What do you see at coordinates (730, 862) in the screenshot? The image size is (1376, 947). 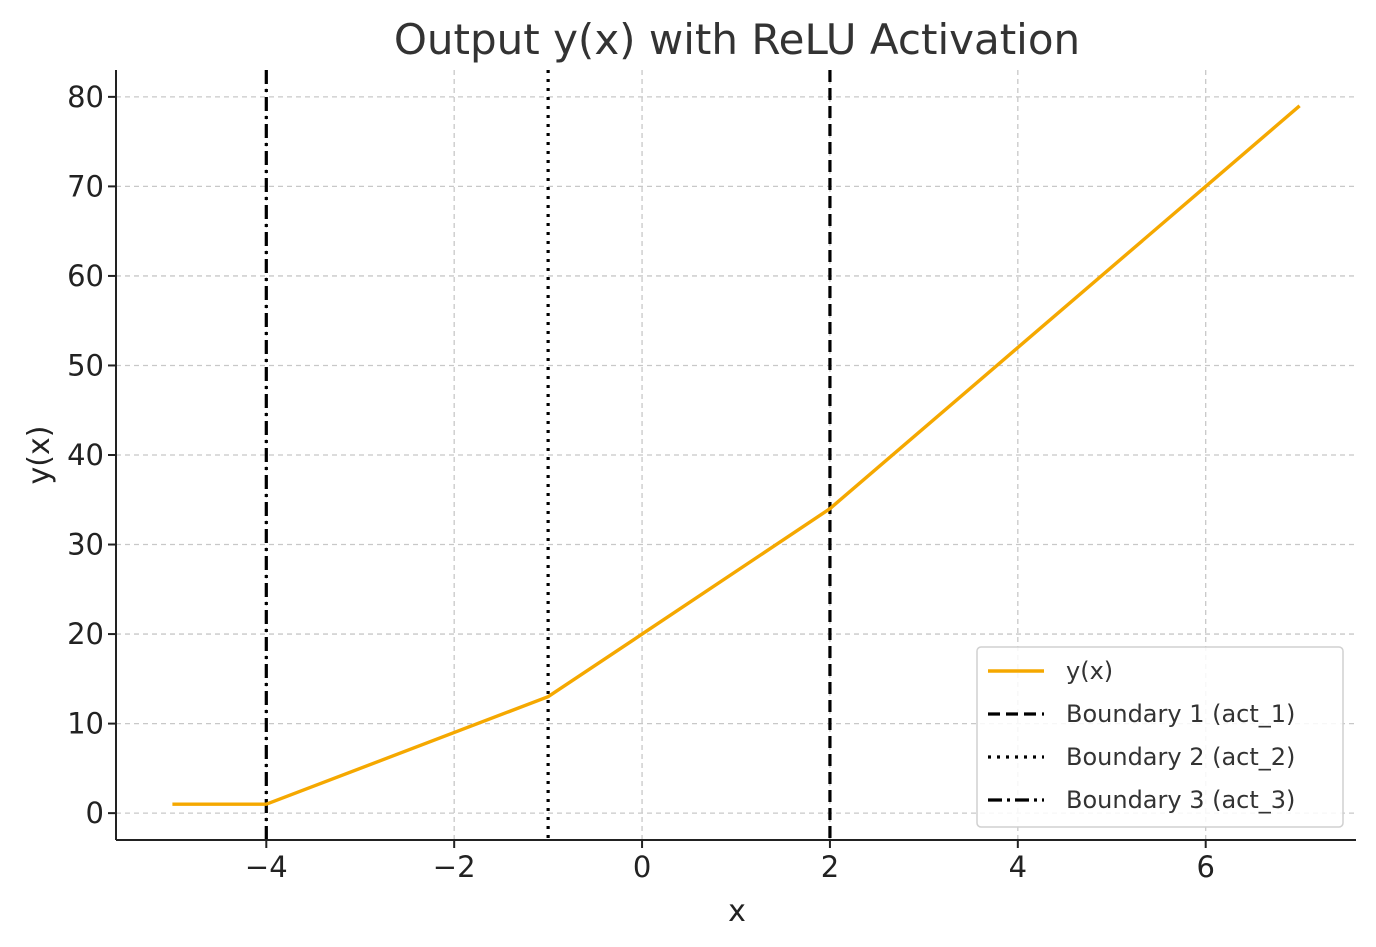 I see `x-ticks: −4 −2 0 2 4 6` at bounding box center [730, 862].